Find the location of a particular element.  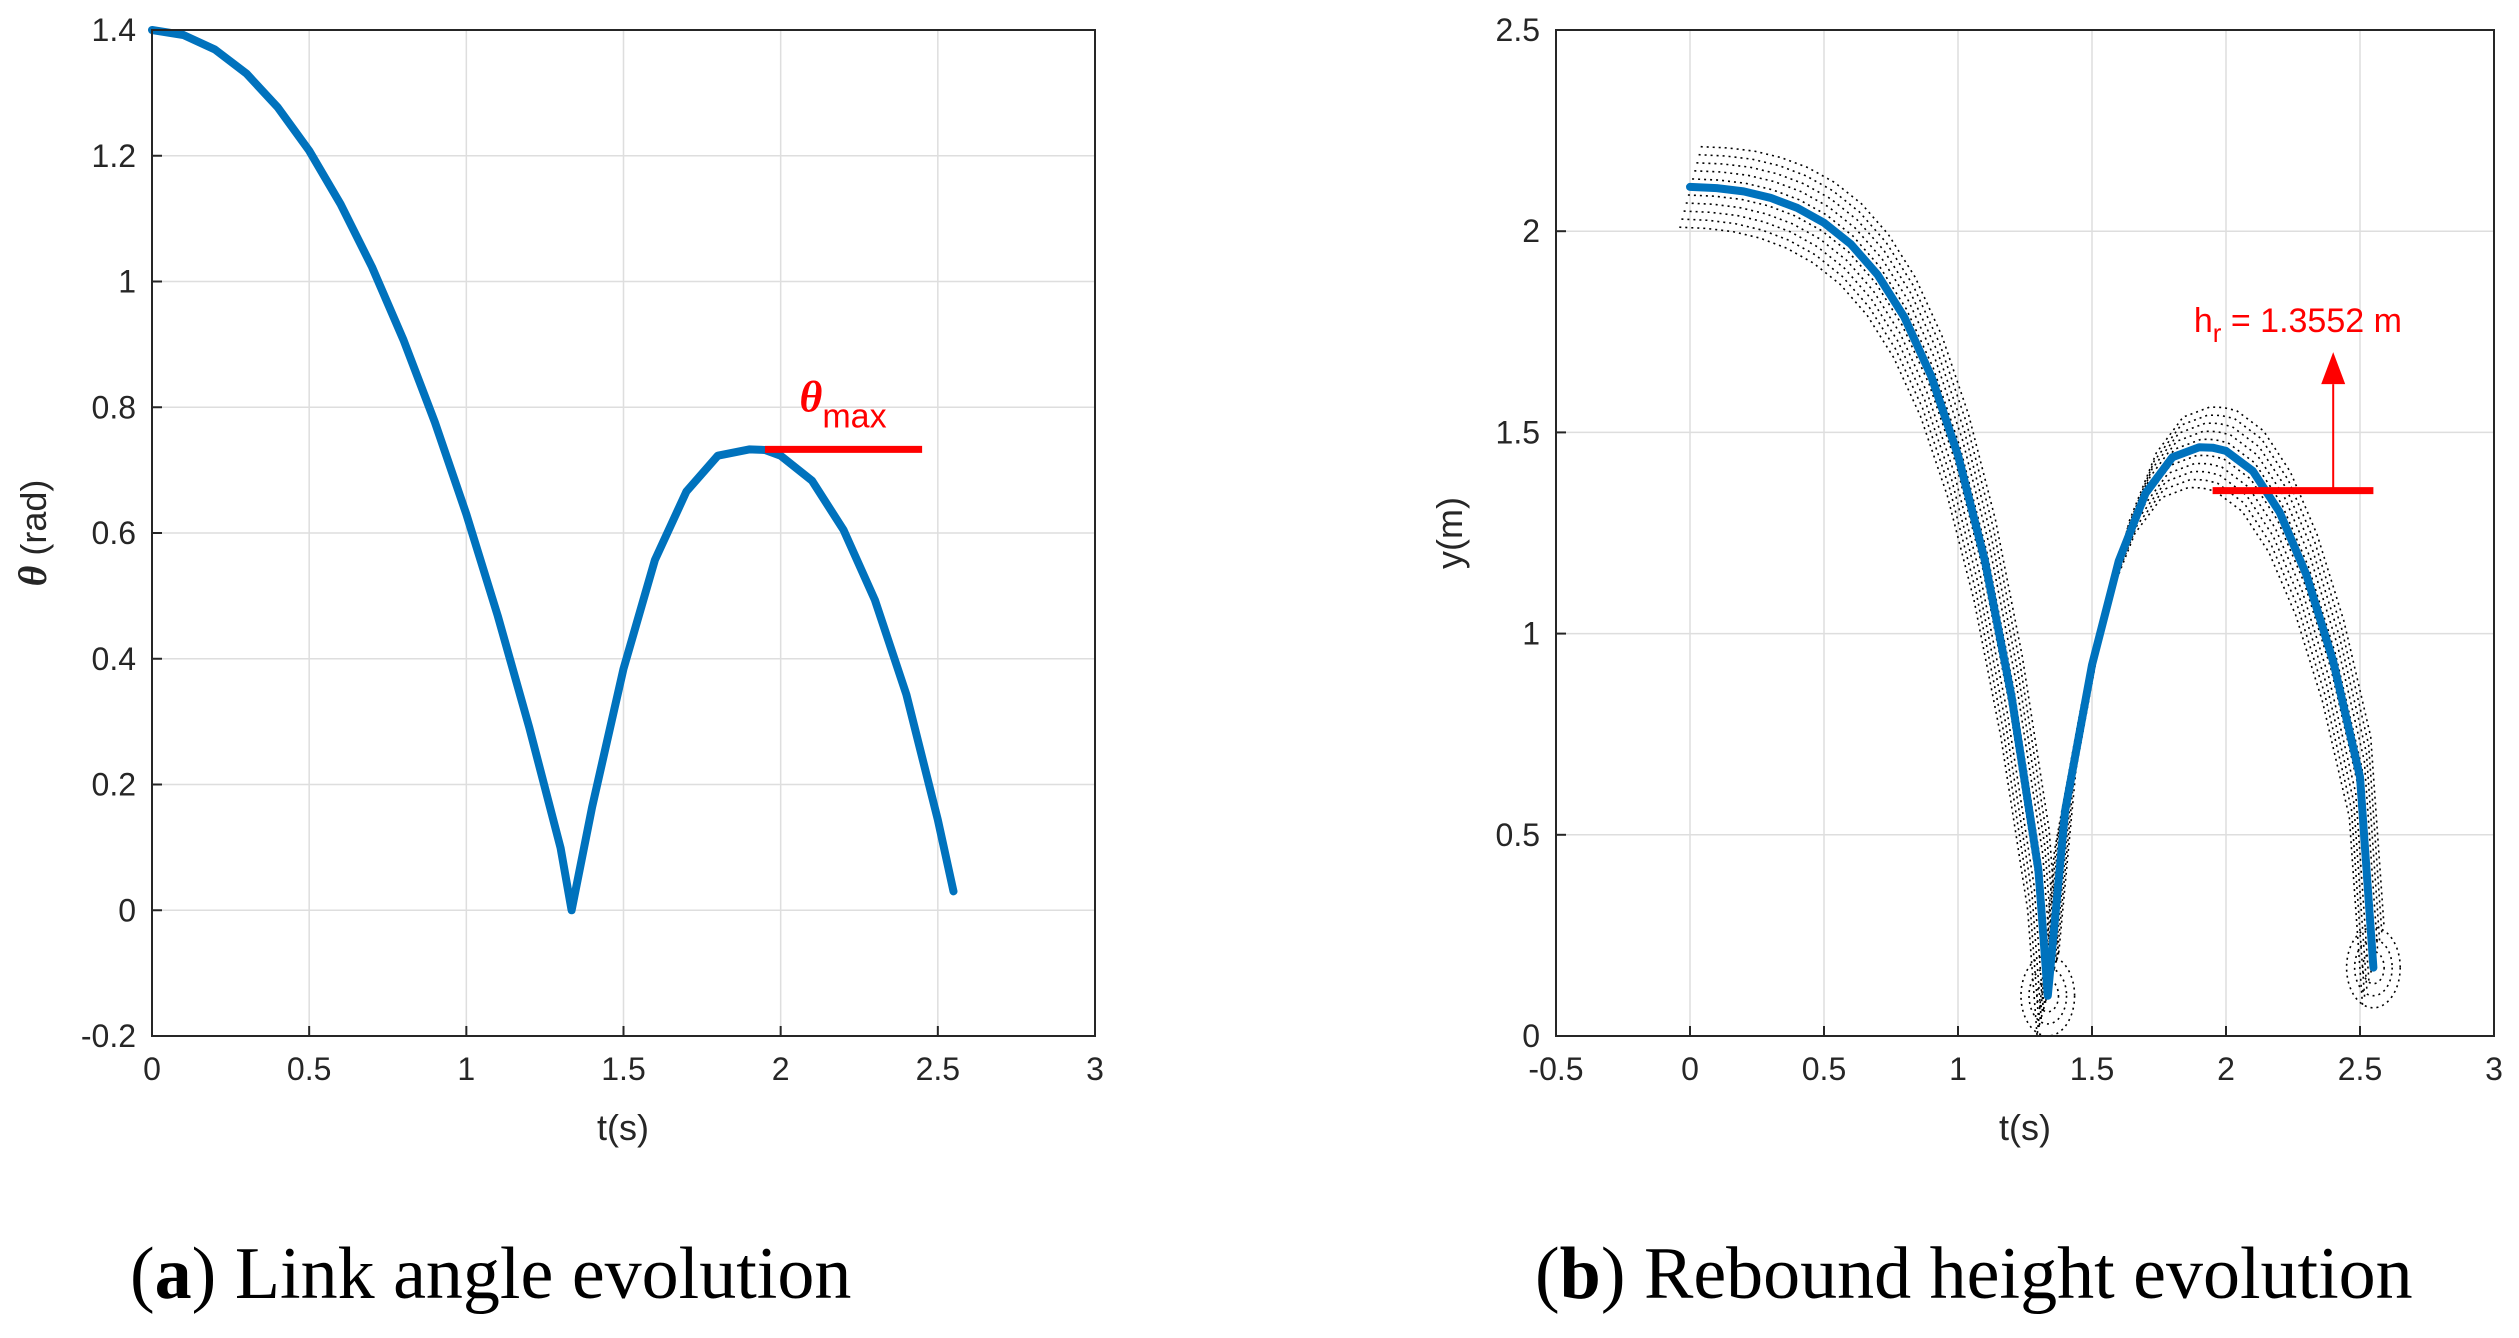

panel-a-y-ticks: -0.2 0 0.2 0.4 0.6 0.8 1 1.2 1.4 is located at coordinates (121, 533).